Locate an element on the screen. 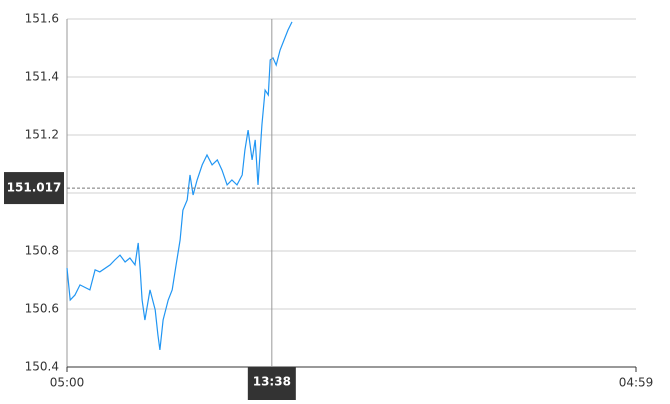  y-tick-label: 151.2 is located at coordinates (42, 135).